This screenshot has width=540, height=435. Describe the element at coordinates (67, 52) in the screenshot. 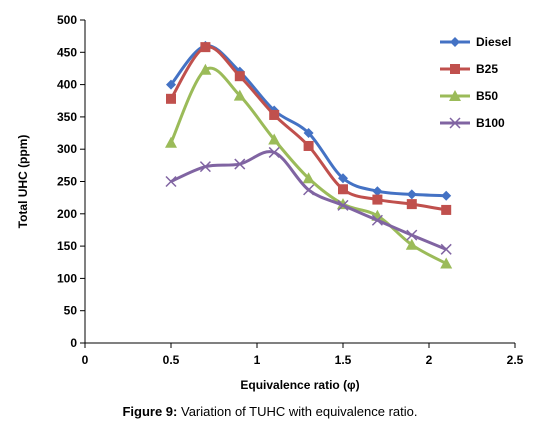

I see `y-tick-label: 450` at that location.